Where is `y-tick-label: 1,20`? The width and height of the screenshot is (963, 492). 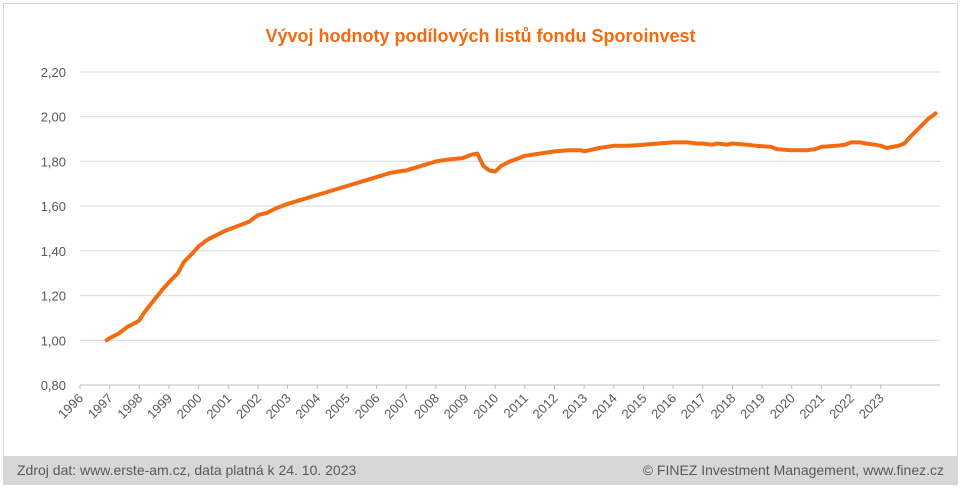
y-tick-label: 1,20 is located at coordinates (53, 296).